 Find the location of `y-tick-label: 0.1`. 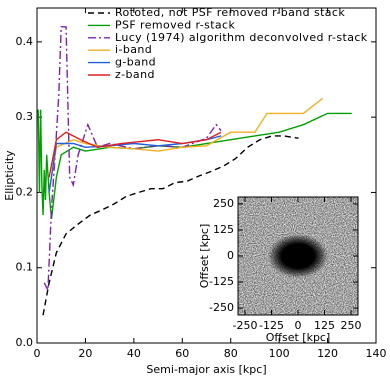

y-tick-label: 0.1 is located at coordinates (25, 267).